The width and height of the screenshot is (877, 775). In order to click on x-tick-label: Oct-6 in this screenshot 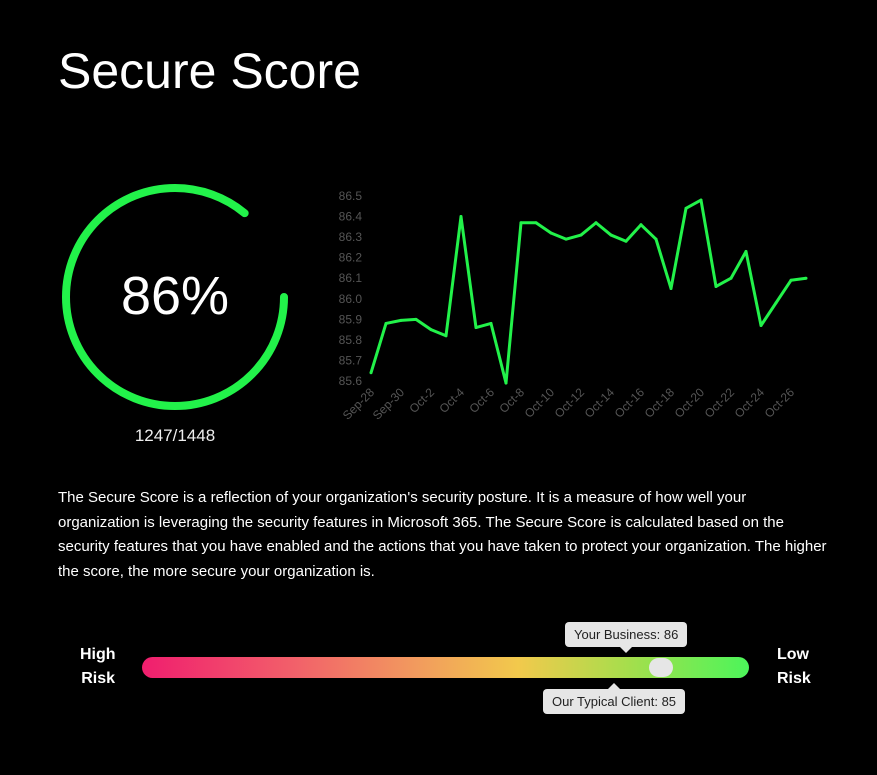, I will do `click(481, 400)`.